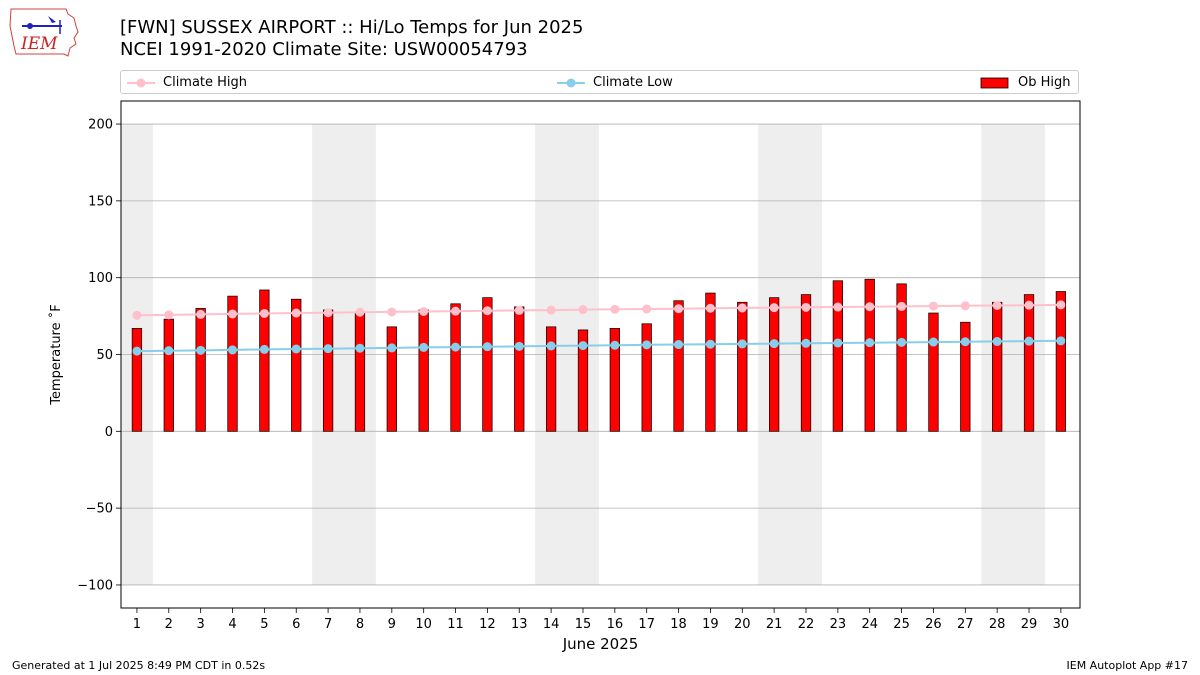  What do you see at coordinates (598, 346) in the screenshot?
I see `climate-low-line` at bounding box center [598, 346].